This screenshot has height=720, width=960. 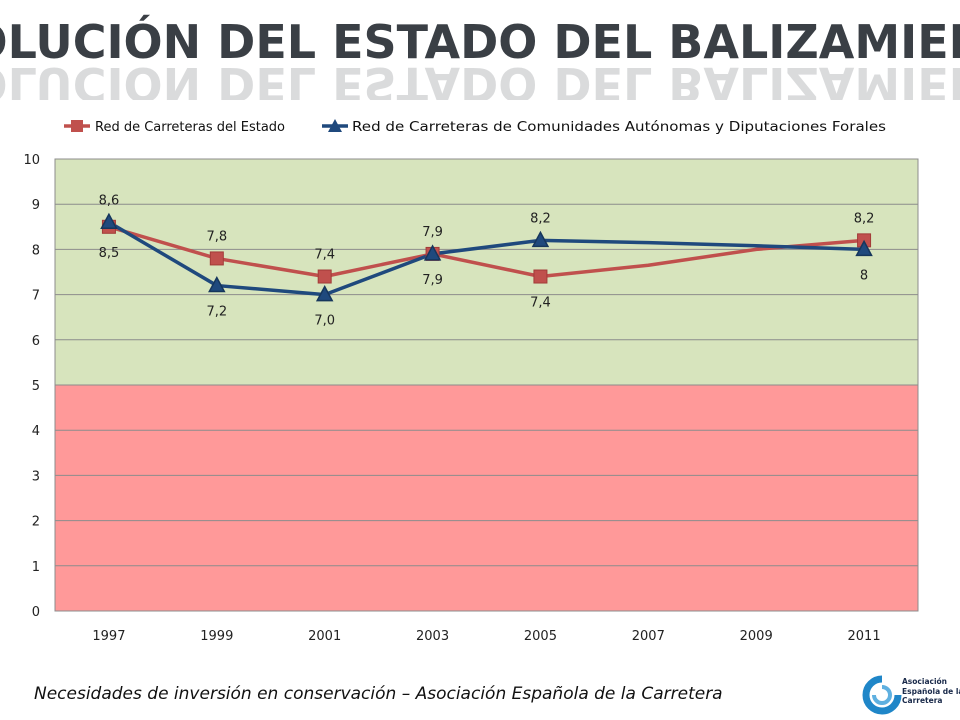 I want to click on x-tick-label-1997: 1997, so click(x=108, y=636).